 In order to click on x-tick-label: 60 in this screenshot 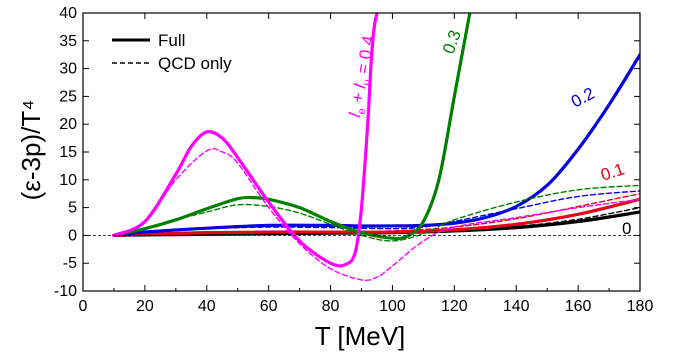, I will do `click(269, 306)`.